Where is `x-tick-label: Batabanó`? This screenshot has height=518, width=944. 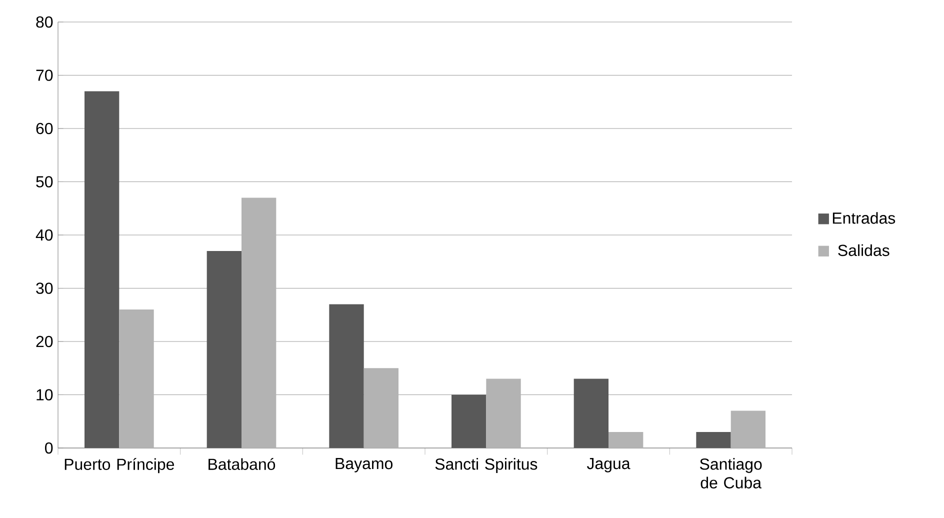
x-tick-label: Batabanó is located at coordinates (242, 464).